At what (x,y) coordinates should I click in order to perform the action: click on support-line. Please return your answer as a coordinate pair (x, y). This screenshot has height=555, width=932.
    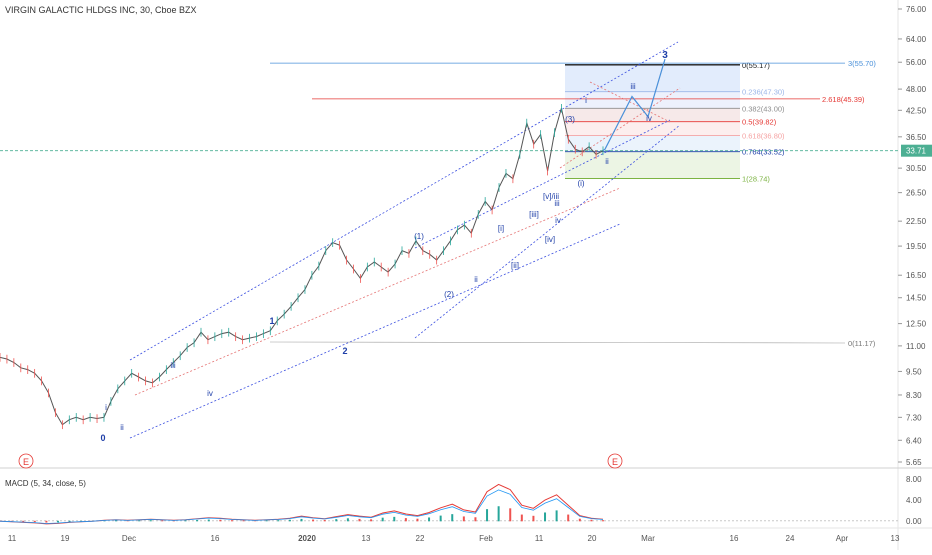
    Looking at the image, I should click on (557, 342).